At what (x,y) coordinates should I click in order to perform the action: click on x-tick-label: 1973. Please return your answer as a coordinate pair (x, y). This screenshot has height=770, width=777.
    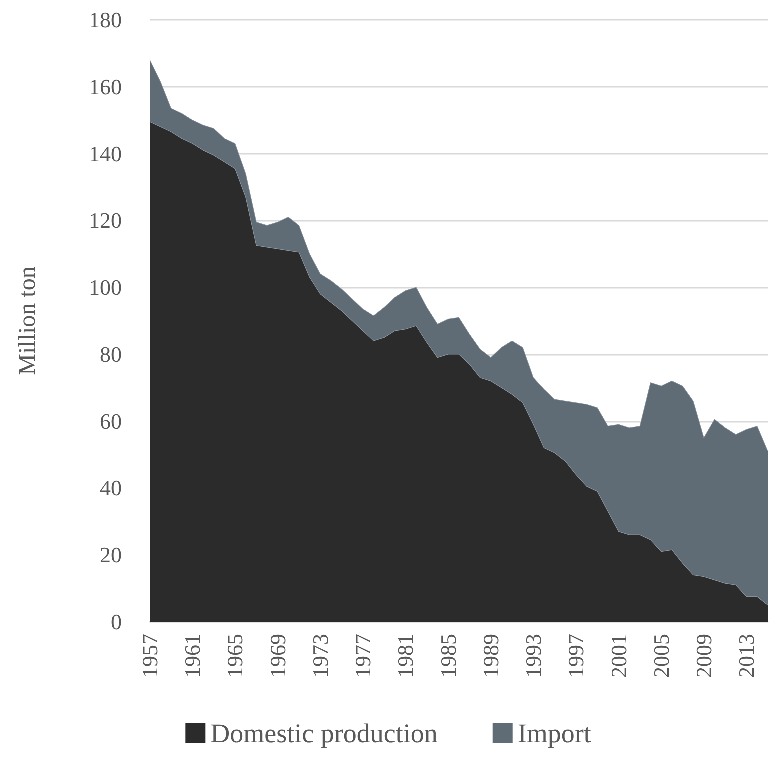
    Looking at the image, I should click on (320, 656).